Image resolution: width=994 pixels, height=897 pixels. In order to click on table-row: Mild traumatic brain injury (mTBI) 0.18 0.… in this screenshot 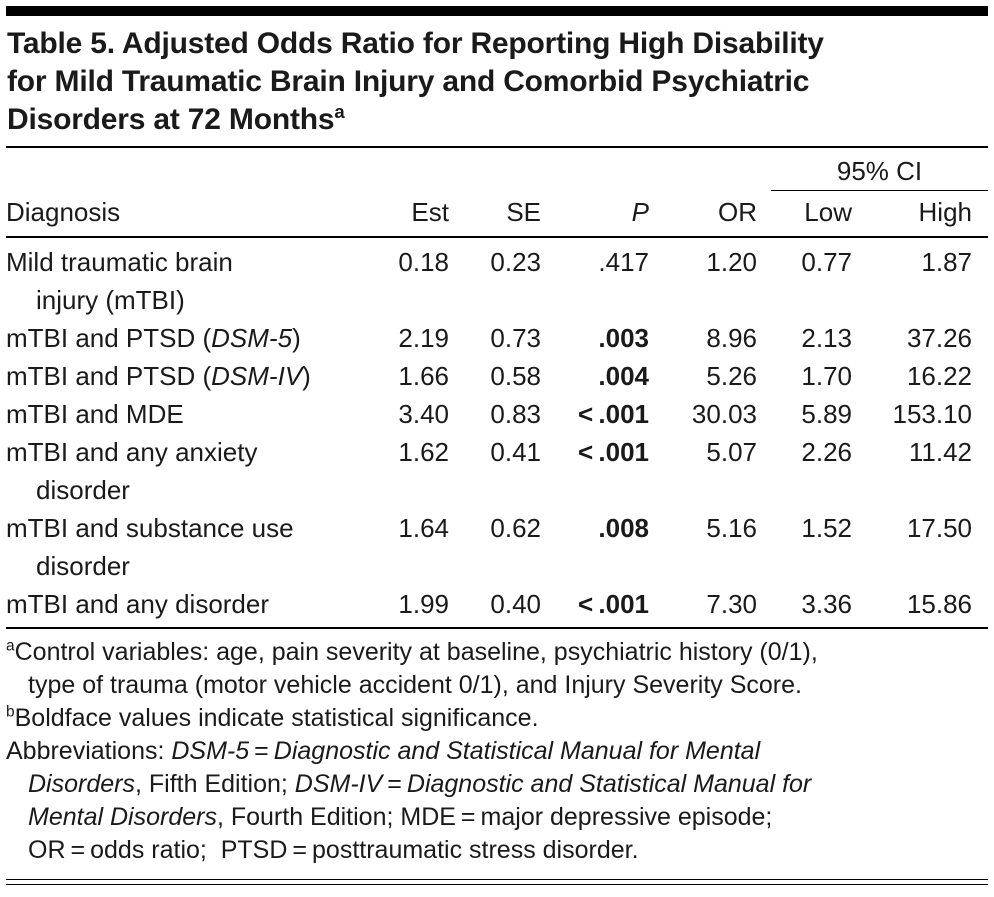, I will do `click(497, 278)`.